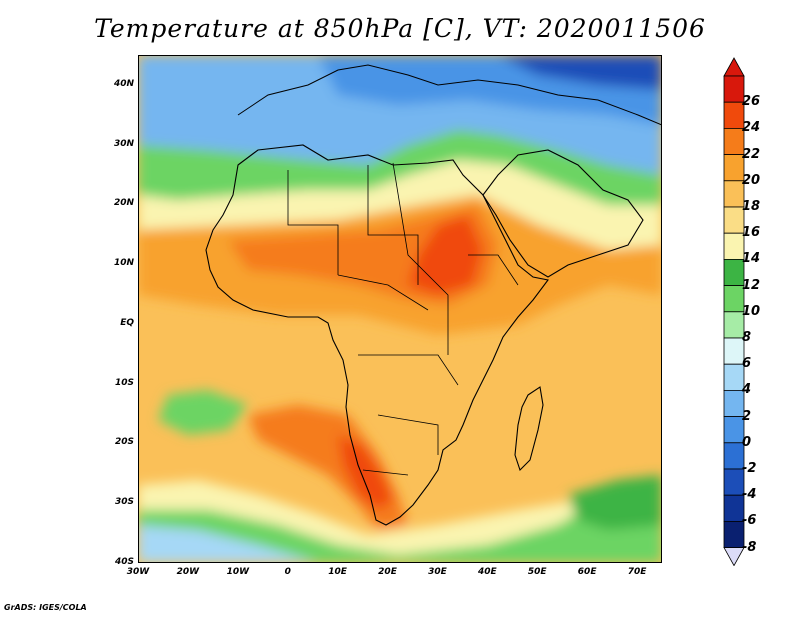 This screenshot has height=618, width=800. Describe the element at coordinates (751, 128) in the screenshot. I see `colorbar-label: 24` at that location.